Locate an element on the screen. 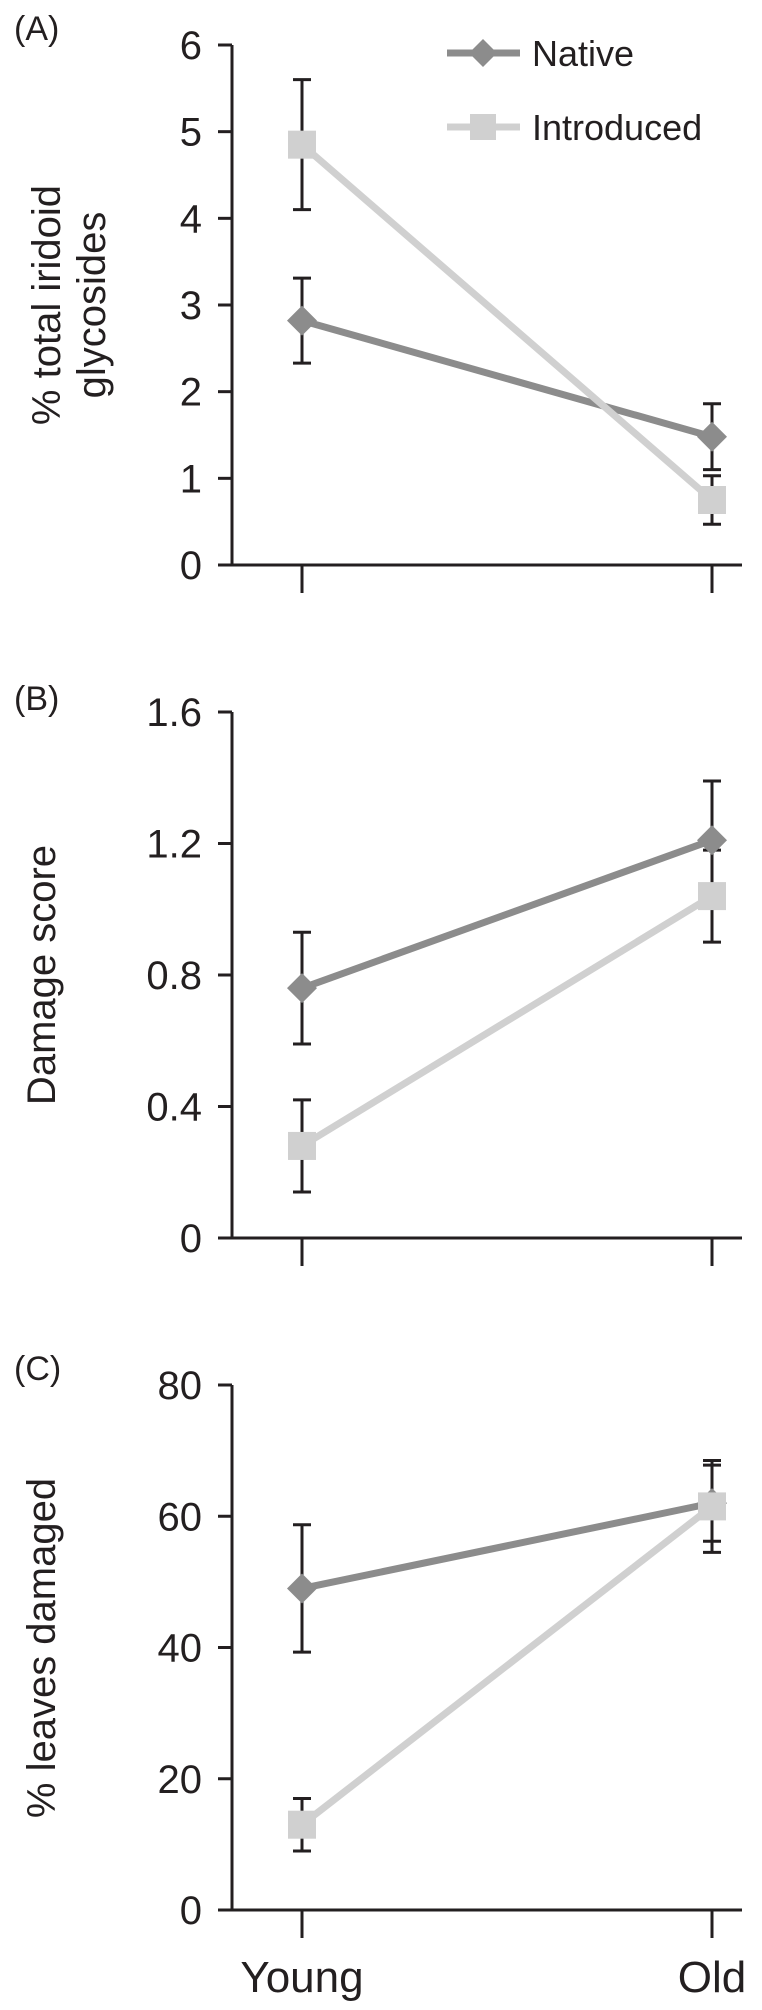 This screenshot has width=762, height=2010. panel-label: (A) is located at coordinates (36, 29).